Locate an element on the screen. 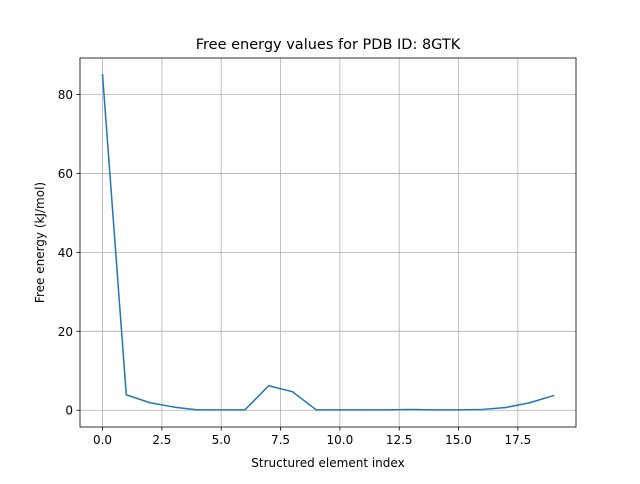 Image resolution: width=640 pixels, height=484 pixels. x-tick-label: 7.5 is located at coordinates (280, 440).